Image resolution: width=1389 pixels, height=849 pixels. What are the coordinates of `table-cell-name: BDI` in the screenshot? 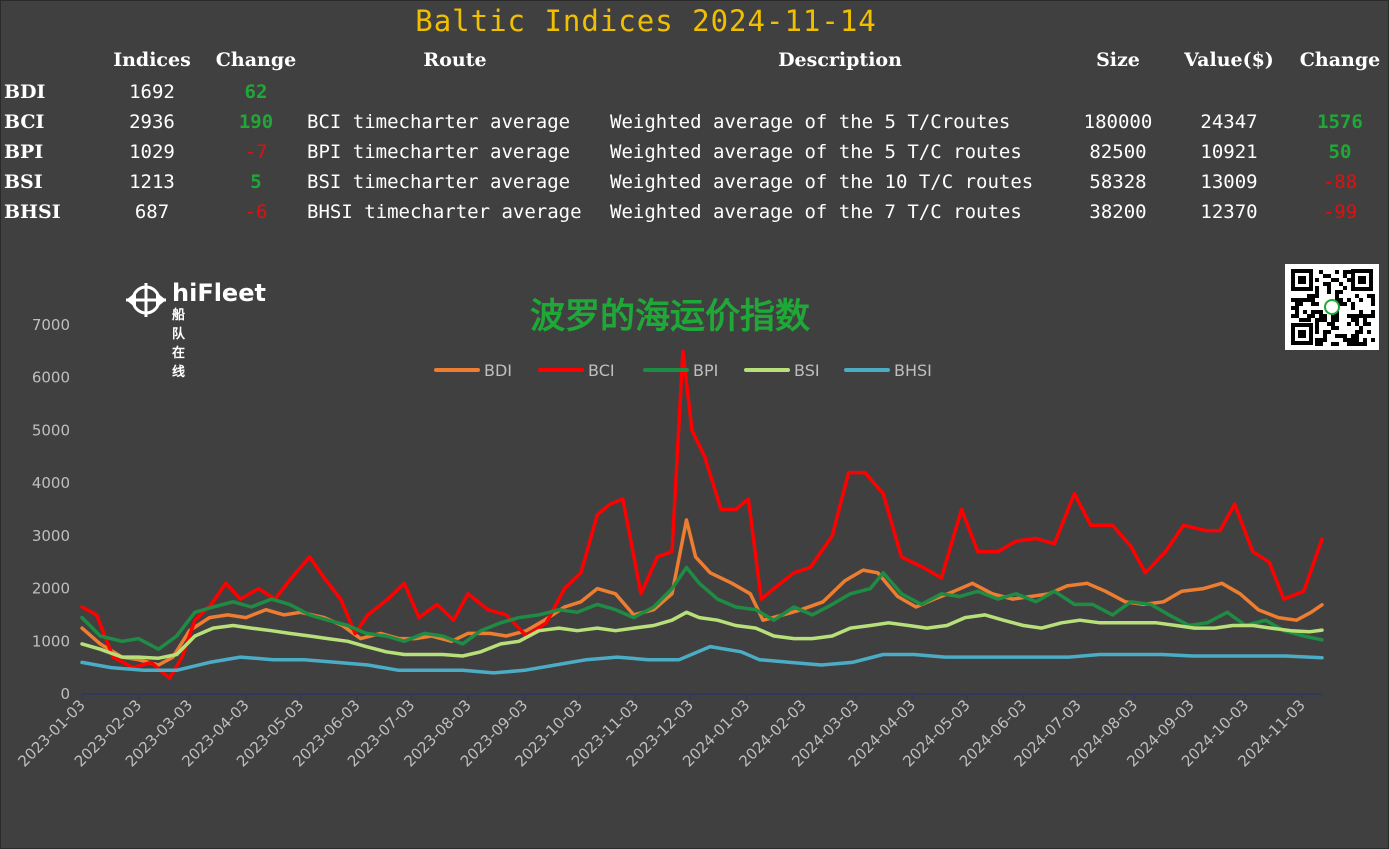 It's located at (25, 92).